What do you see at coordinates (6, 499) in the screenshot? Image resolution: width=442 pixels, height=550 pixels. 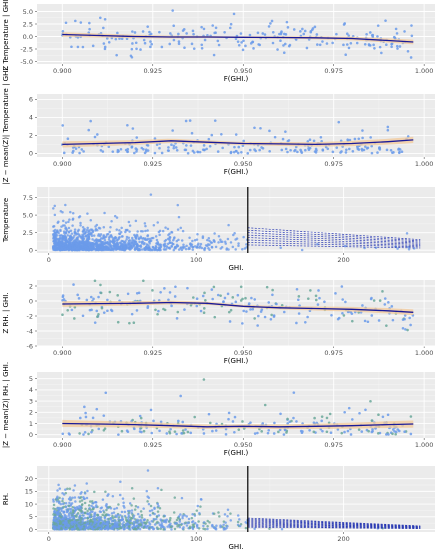 I see `y-axis-label: RH.` at bounding box center [6, 499].